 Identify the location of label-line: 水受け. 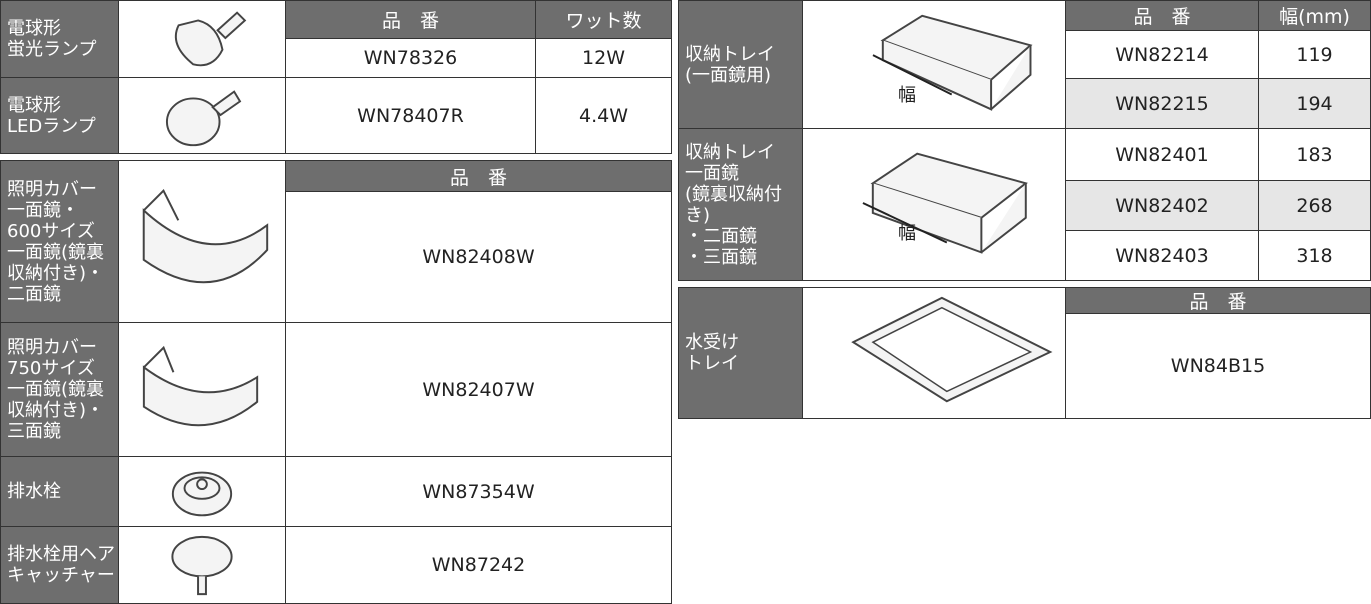
(712, 342).